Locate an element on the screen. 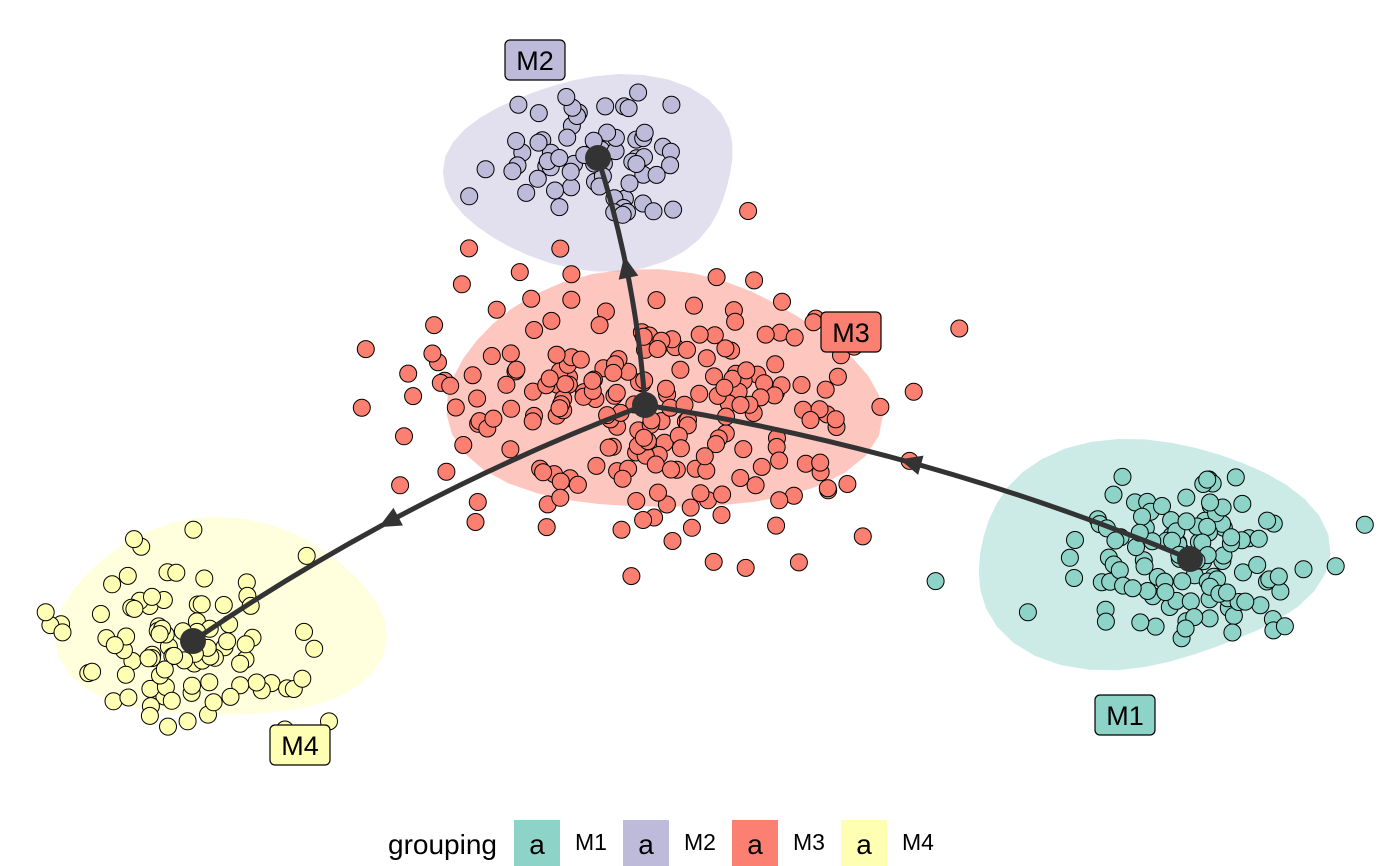 This screenshot has width=1400, height=866. legend-key-m3 is located at coordinates (755, 843).